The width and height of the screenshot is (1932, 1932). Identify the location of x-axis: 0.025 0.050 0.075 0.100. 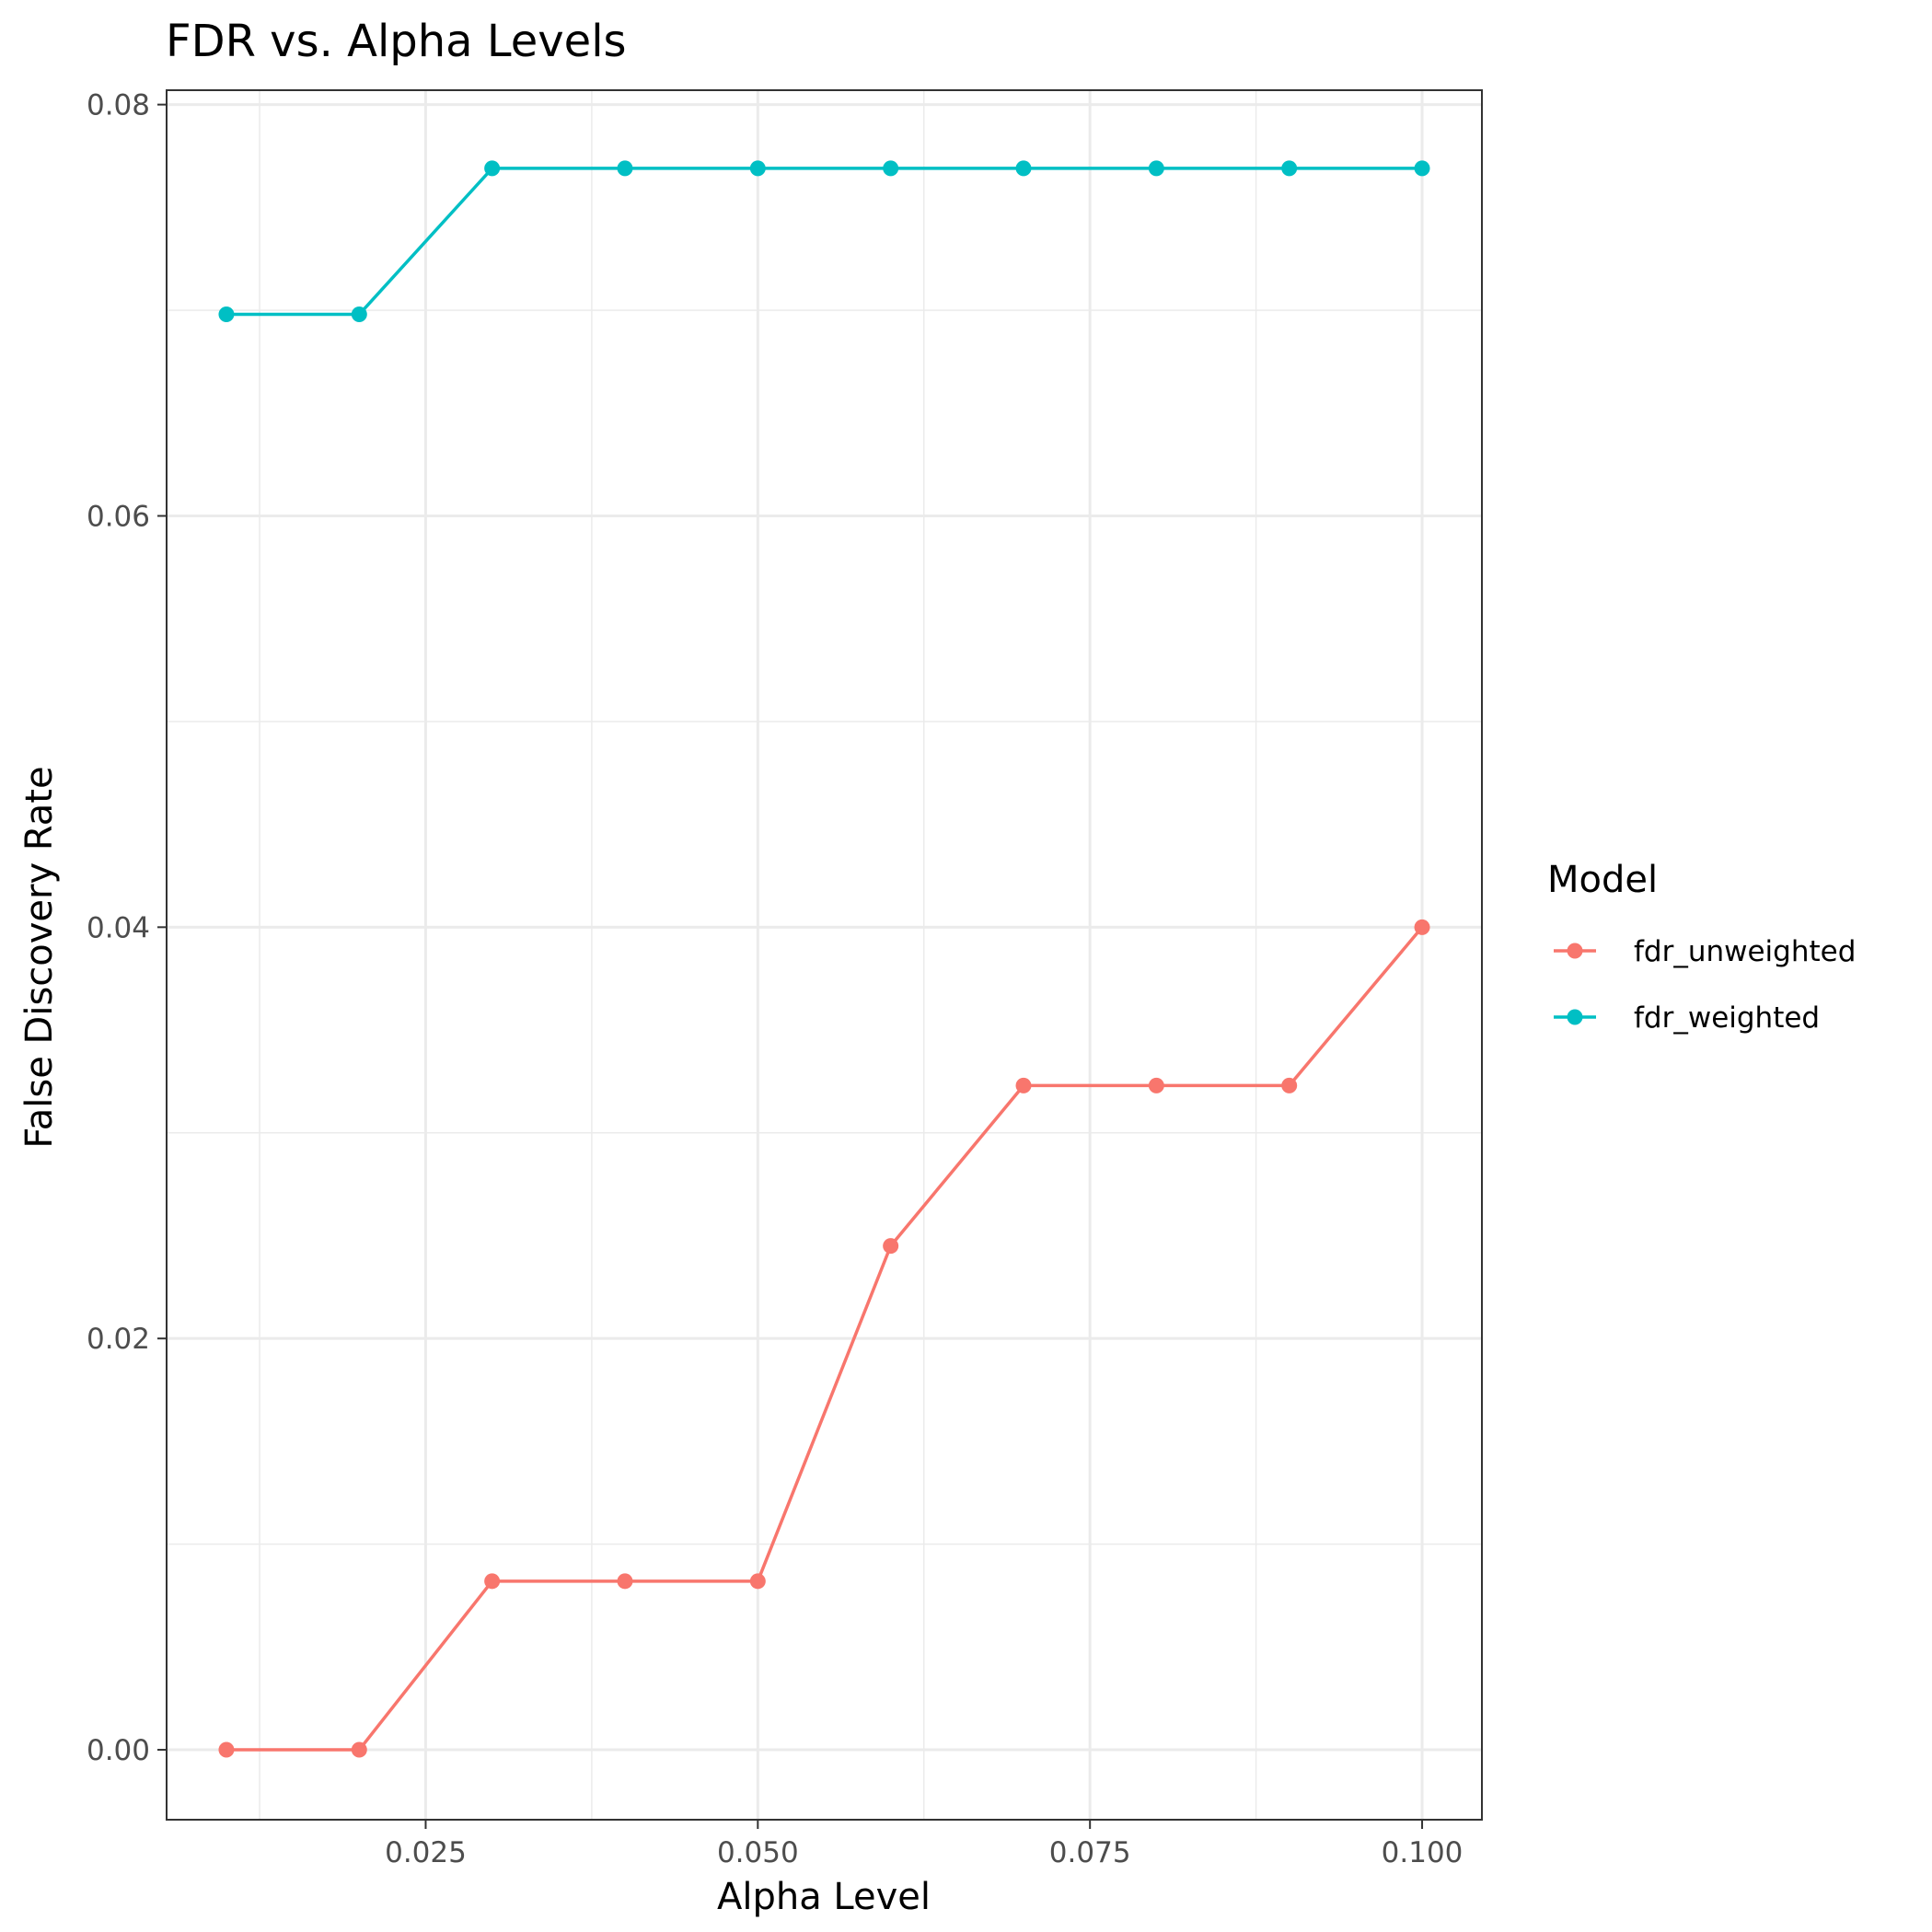
(924, 1845).